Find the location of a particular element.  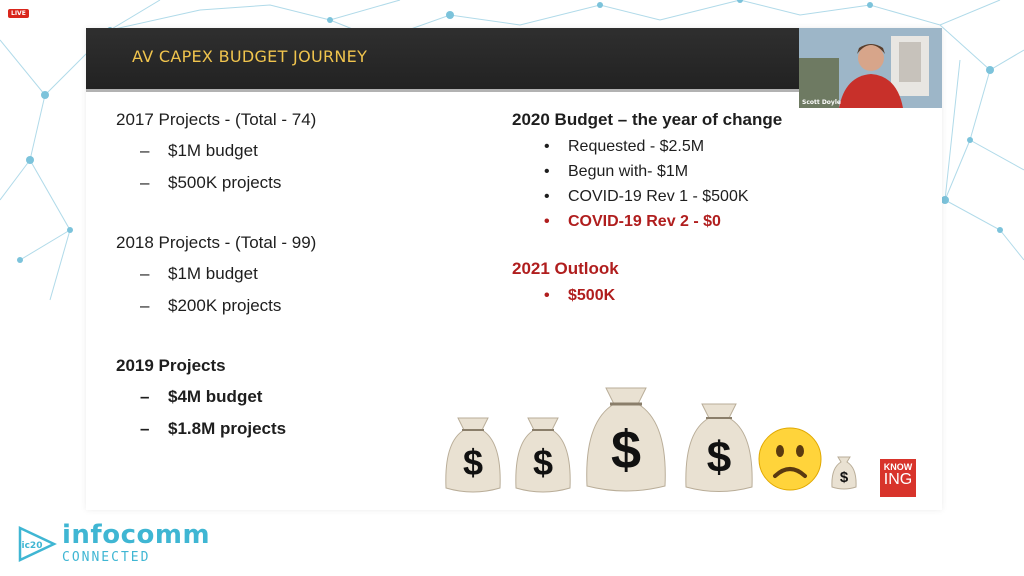

knowing-logo: KNOW ING is located at coordinates (898, 478).